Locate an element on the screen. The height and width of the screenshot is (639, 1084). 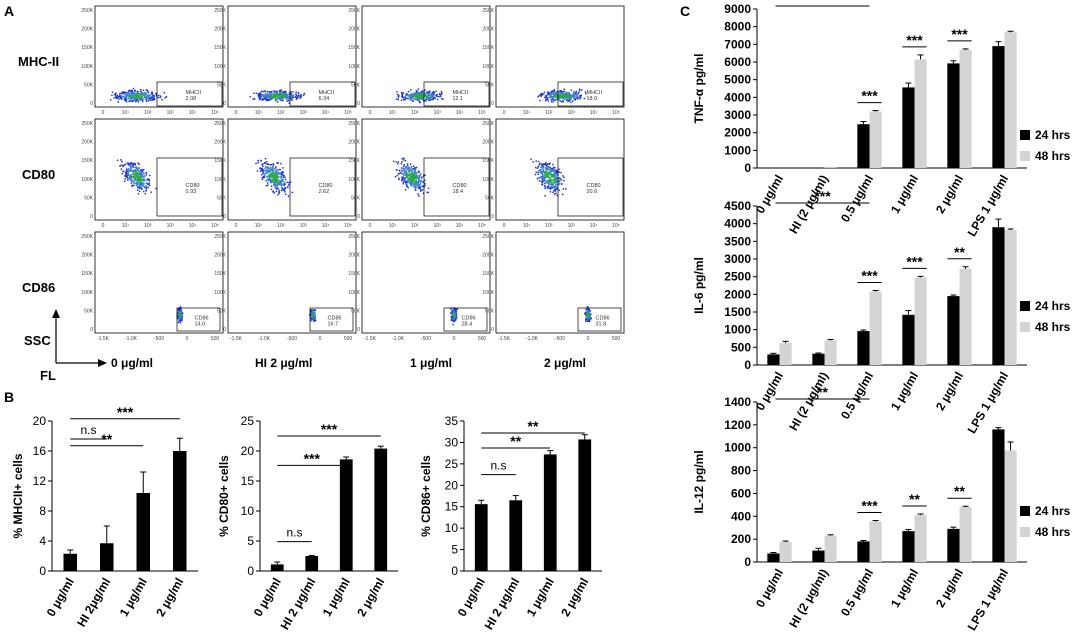
flow-xtick-label: 500 is located at coordinates (215, 339).